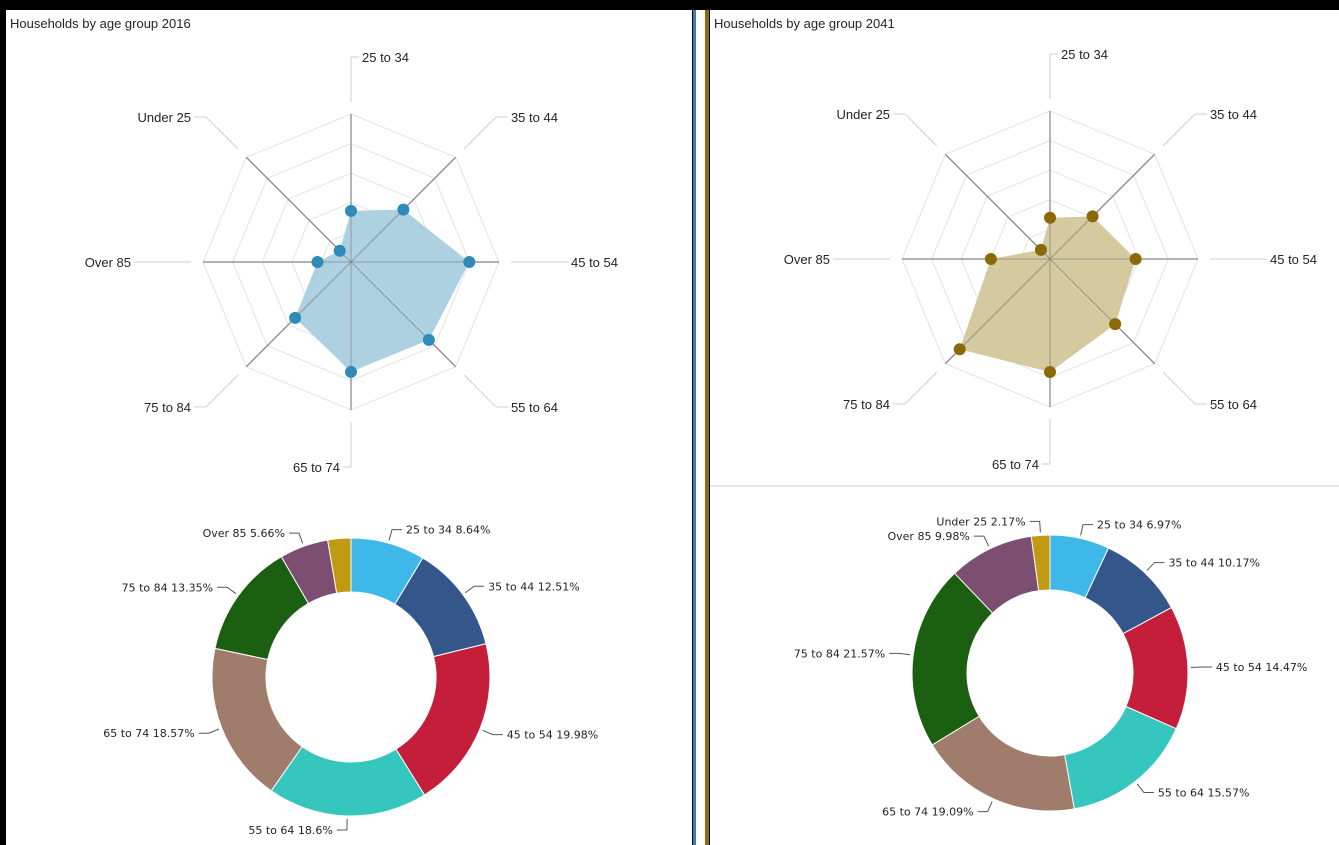 Image resolution: width=1339 pixels, height=845 pixels. I want to click on chart-title: Households by age group 2016, so click(100, 23).